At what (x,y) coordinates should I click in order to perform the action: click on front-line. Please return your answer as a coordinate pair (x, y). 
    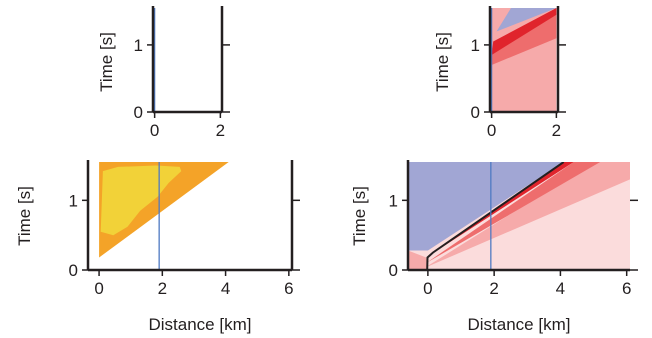
    Looking at the image, I should click on (495, 216).